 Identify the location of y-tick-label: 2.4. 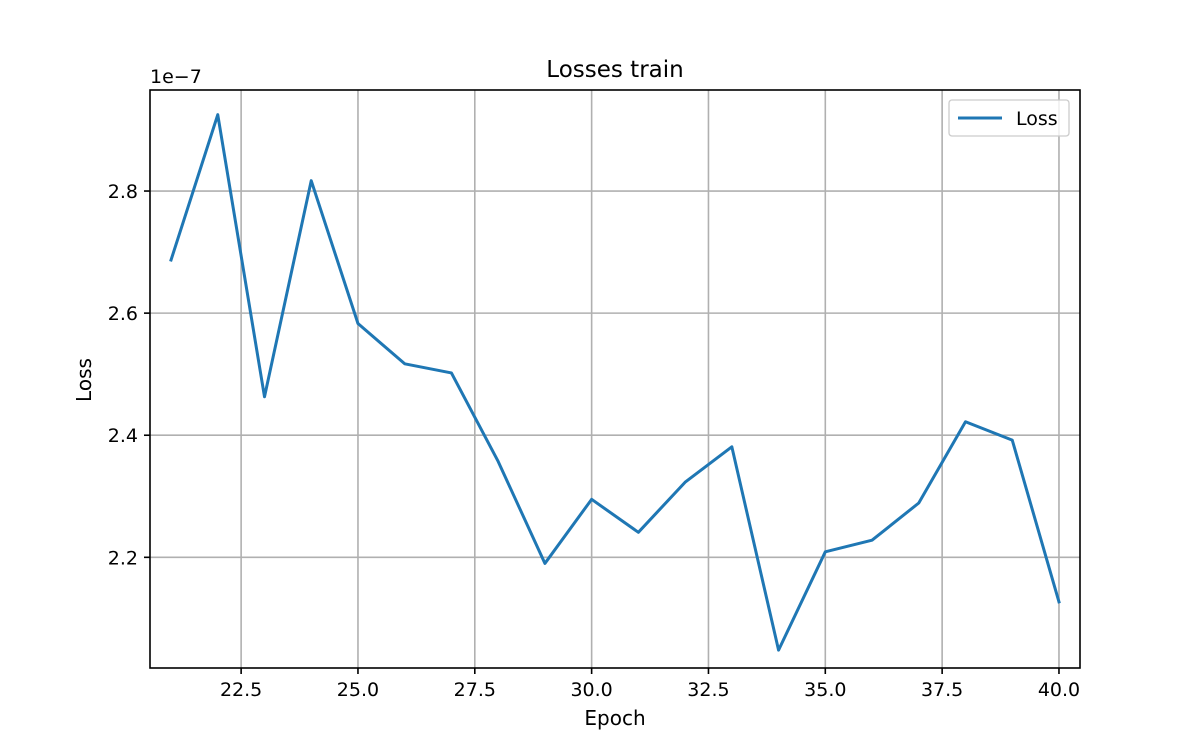
(123, 436).